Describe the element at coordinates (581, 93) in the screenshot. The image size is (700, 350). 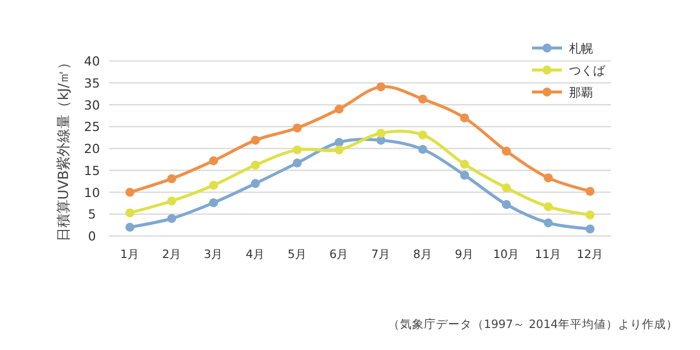
I see `legend-label: 那覇` at that location.